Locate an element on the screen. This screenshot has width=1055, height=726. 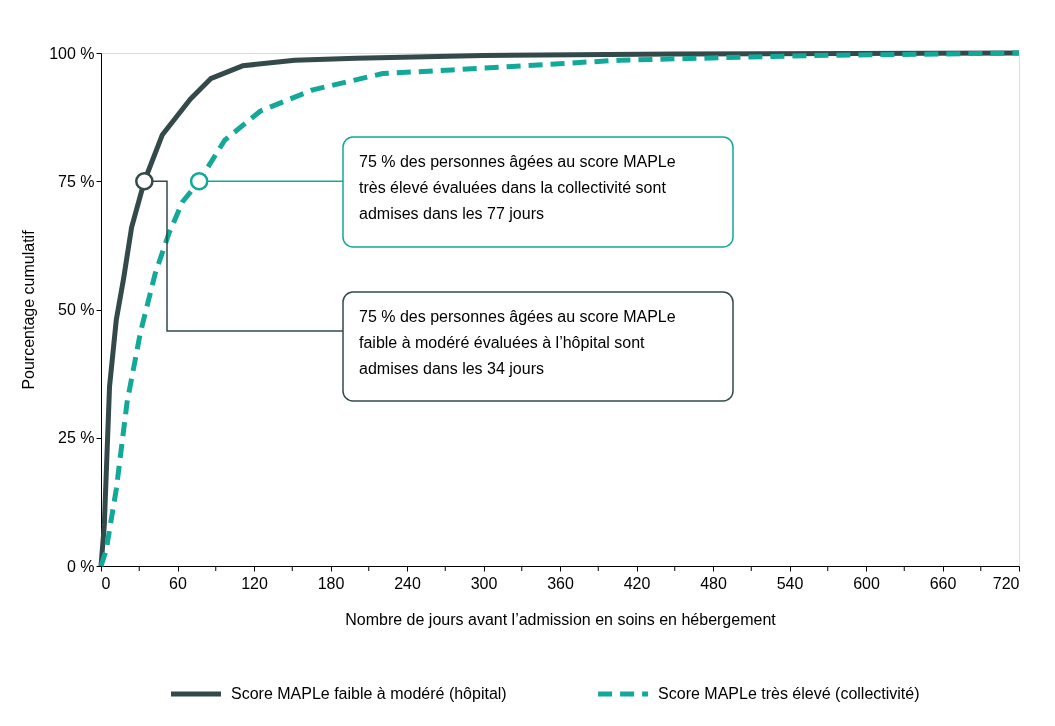
x-axis-title: Nombre de jours avant l’admission en soins en hébergement is located at coordinates (561, 619).